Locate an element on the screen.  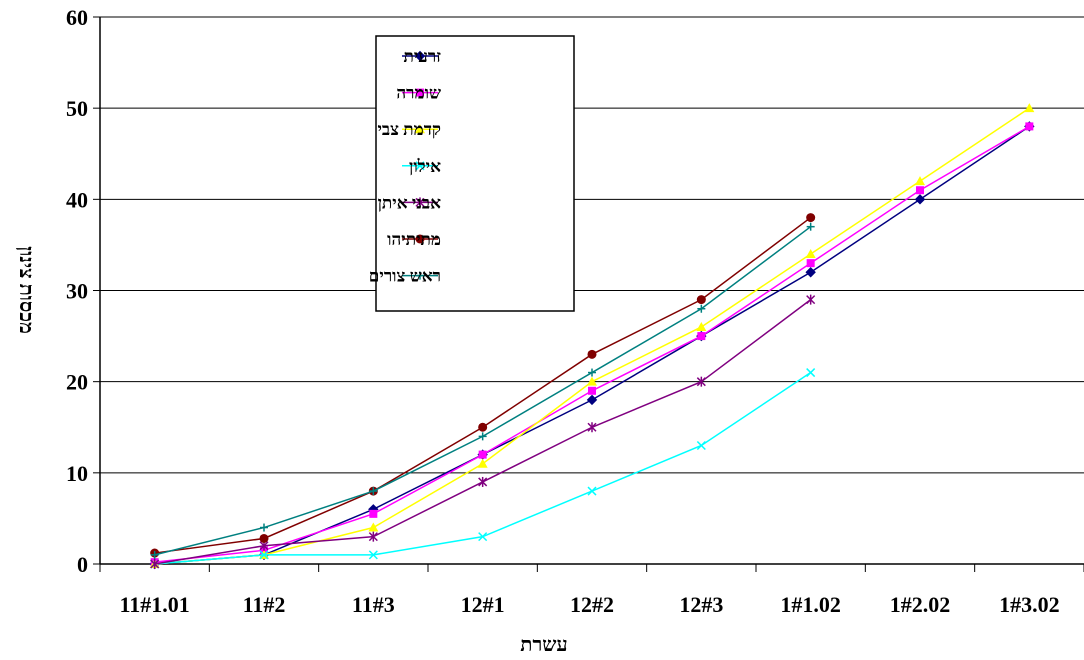
y-tick-label: 30 is located at coordinates (77, 291).